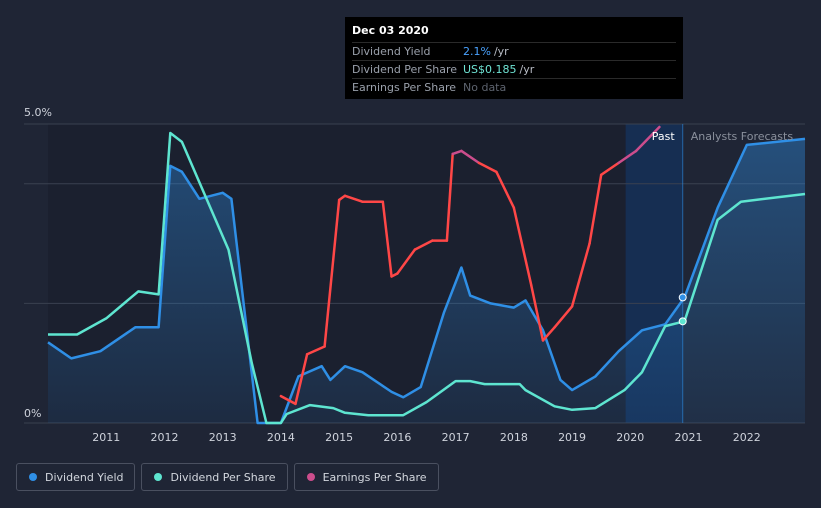  Describe the element at coordinates (339, 437) in the screenshot. I see `x-tick-label: 2015` at that location.